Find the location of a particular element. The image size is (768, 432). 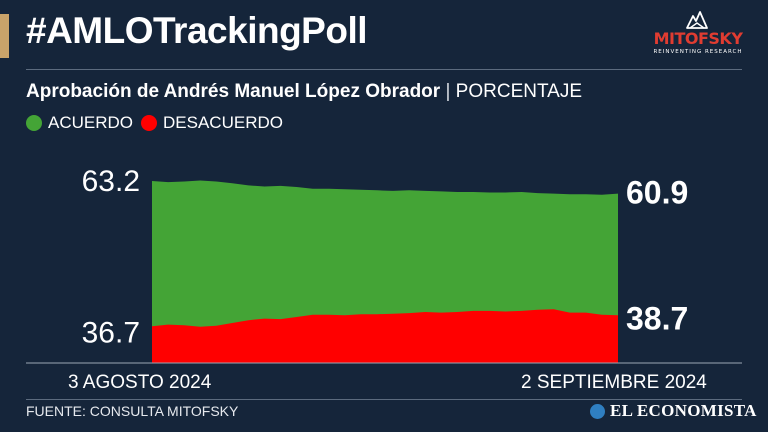

logo-name: MITOFSKY is located at coordinates (698, 38).